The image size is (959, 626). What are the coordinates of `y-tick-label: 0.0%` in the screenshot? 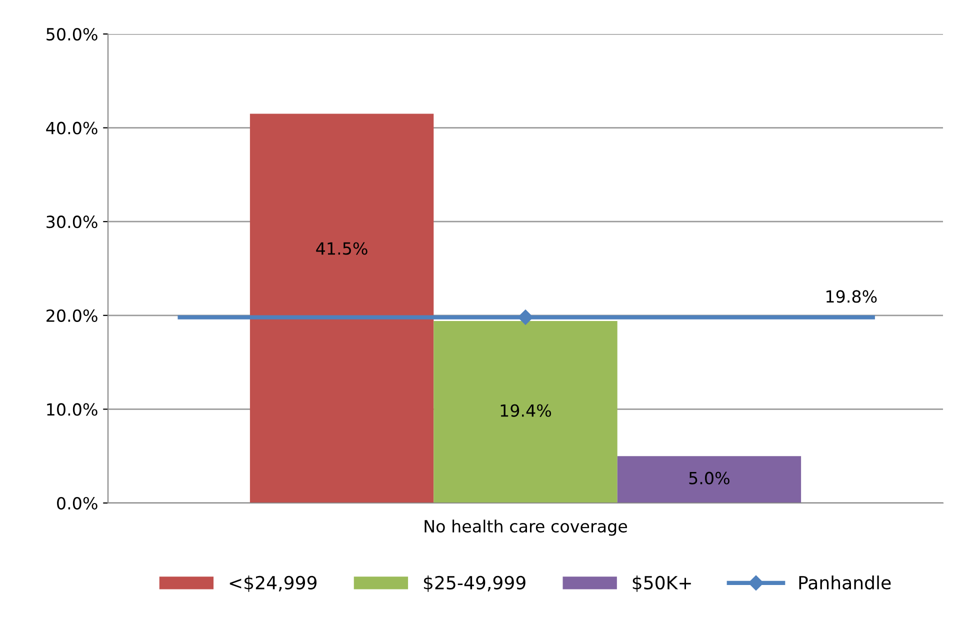 It's located at (77, 503).